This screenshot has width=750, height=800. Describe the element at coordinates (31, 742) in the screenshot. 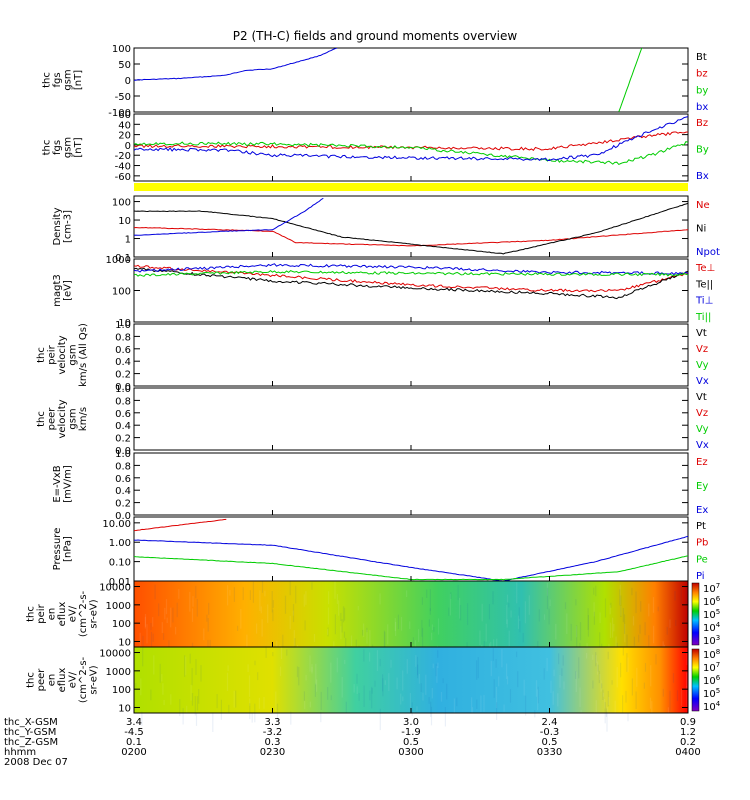

I see `x-axis-row-label: thc_Z-GSM` at that location.